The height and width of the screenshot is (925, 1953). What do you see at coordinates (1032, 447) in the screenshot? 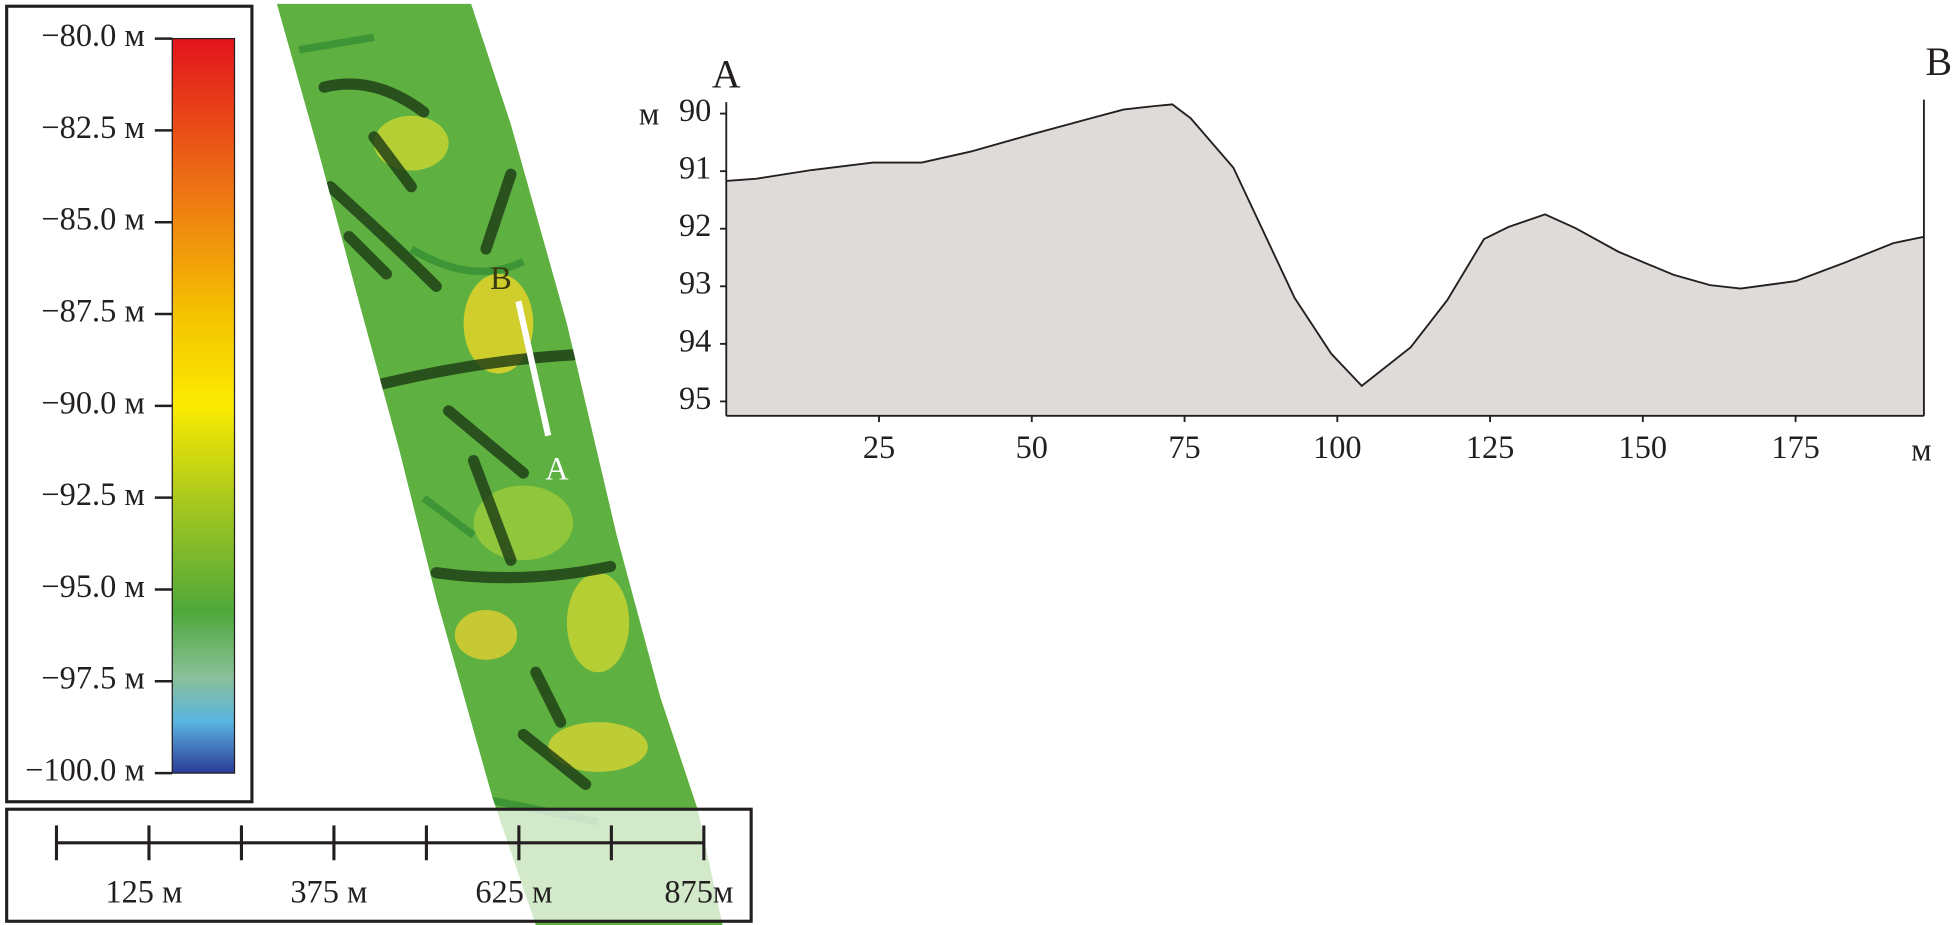
I see `x-tick-label: 50` at bounding box center [1032, 447].